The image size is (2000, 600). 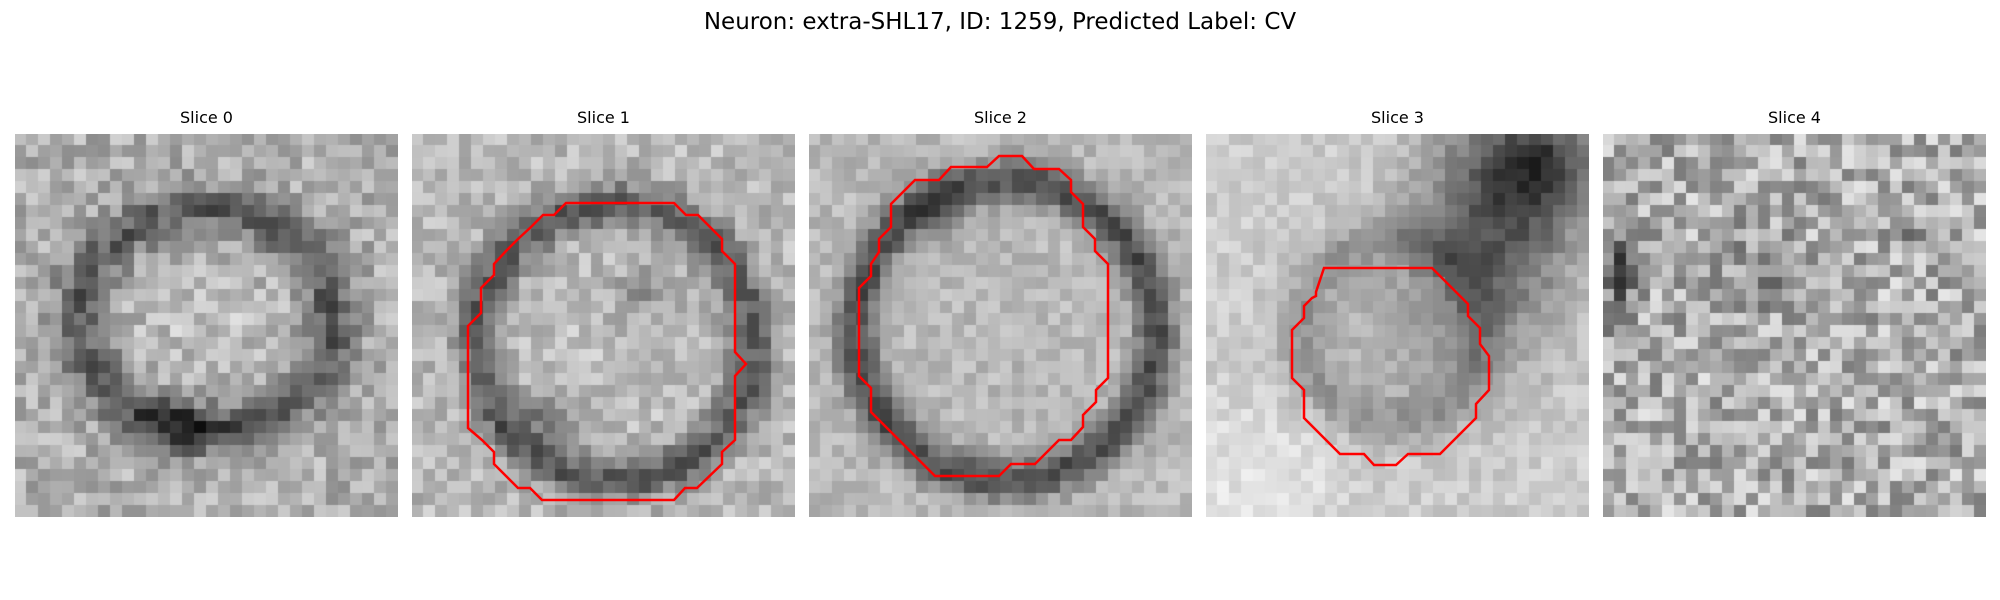 I want to click on slice-panel-3: Slice 3, so click(x=1397, y=312).